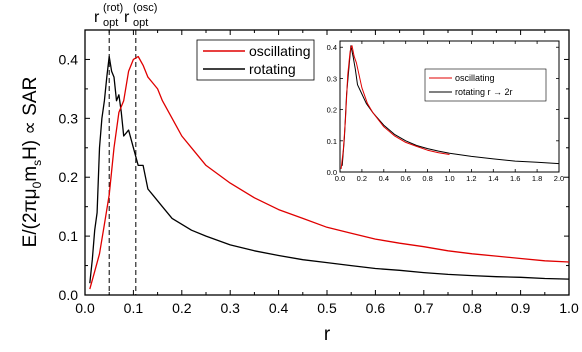 This screenshot has height=352, width=582. Describe the element at coordinates (113, 8) in the screenshot. I see `svg-text: (rot)` at that location.